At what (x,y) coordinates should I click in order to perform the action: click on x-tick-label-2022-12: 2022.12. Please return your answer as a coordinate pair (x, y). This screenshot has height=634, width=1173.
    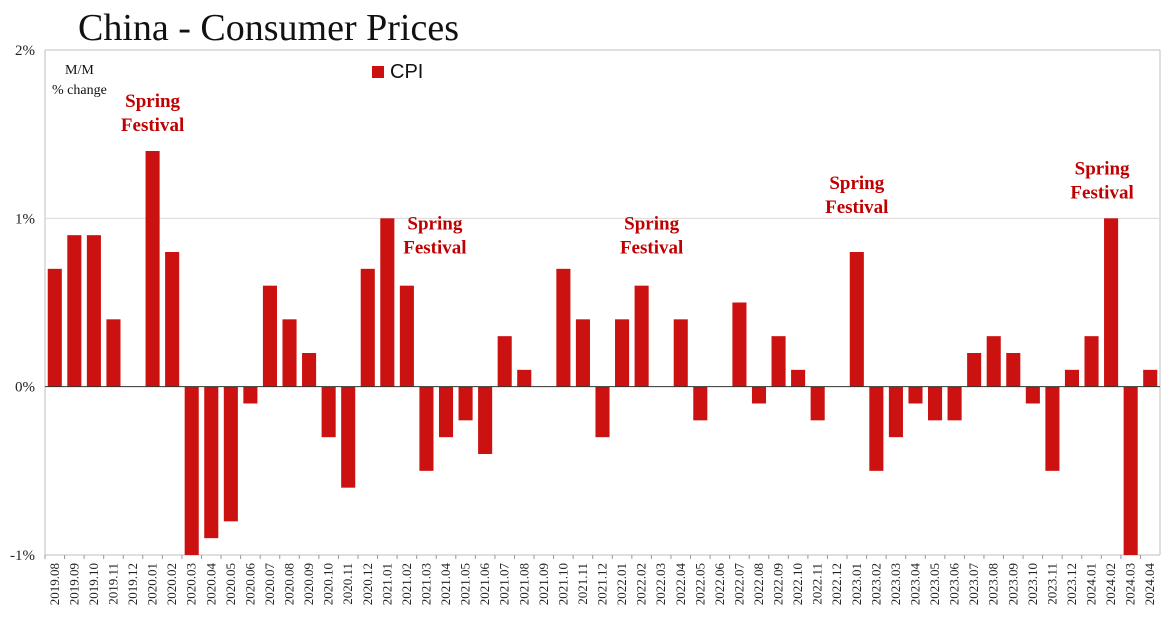
    Looking at the image, I should click on (836, 584).